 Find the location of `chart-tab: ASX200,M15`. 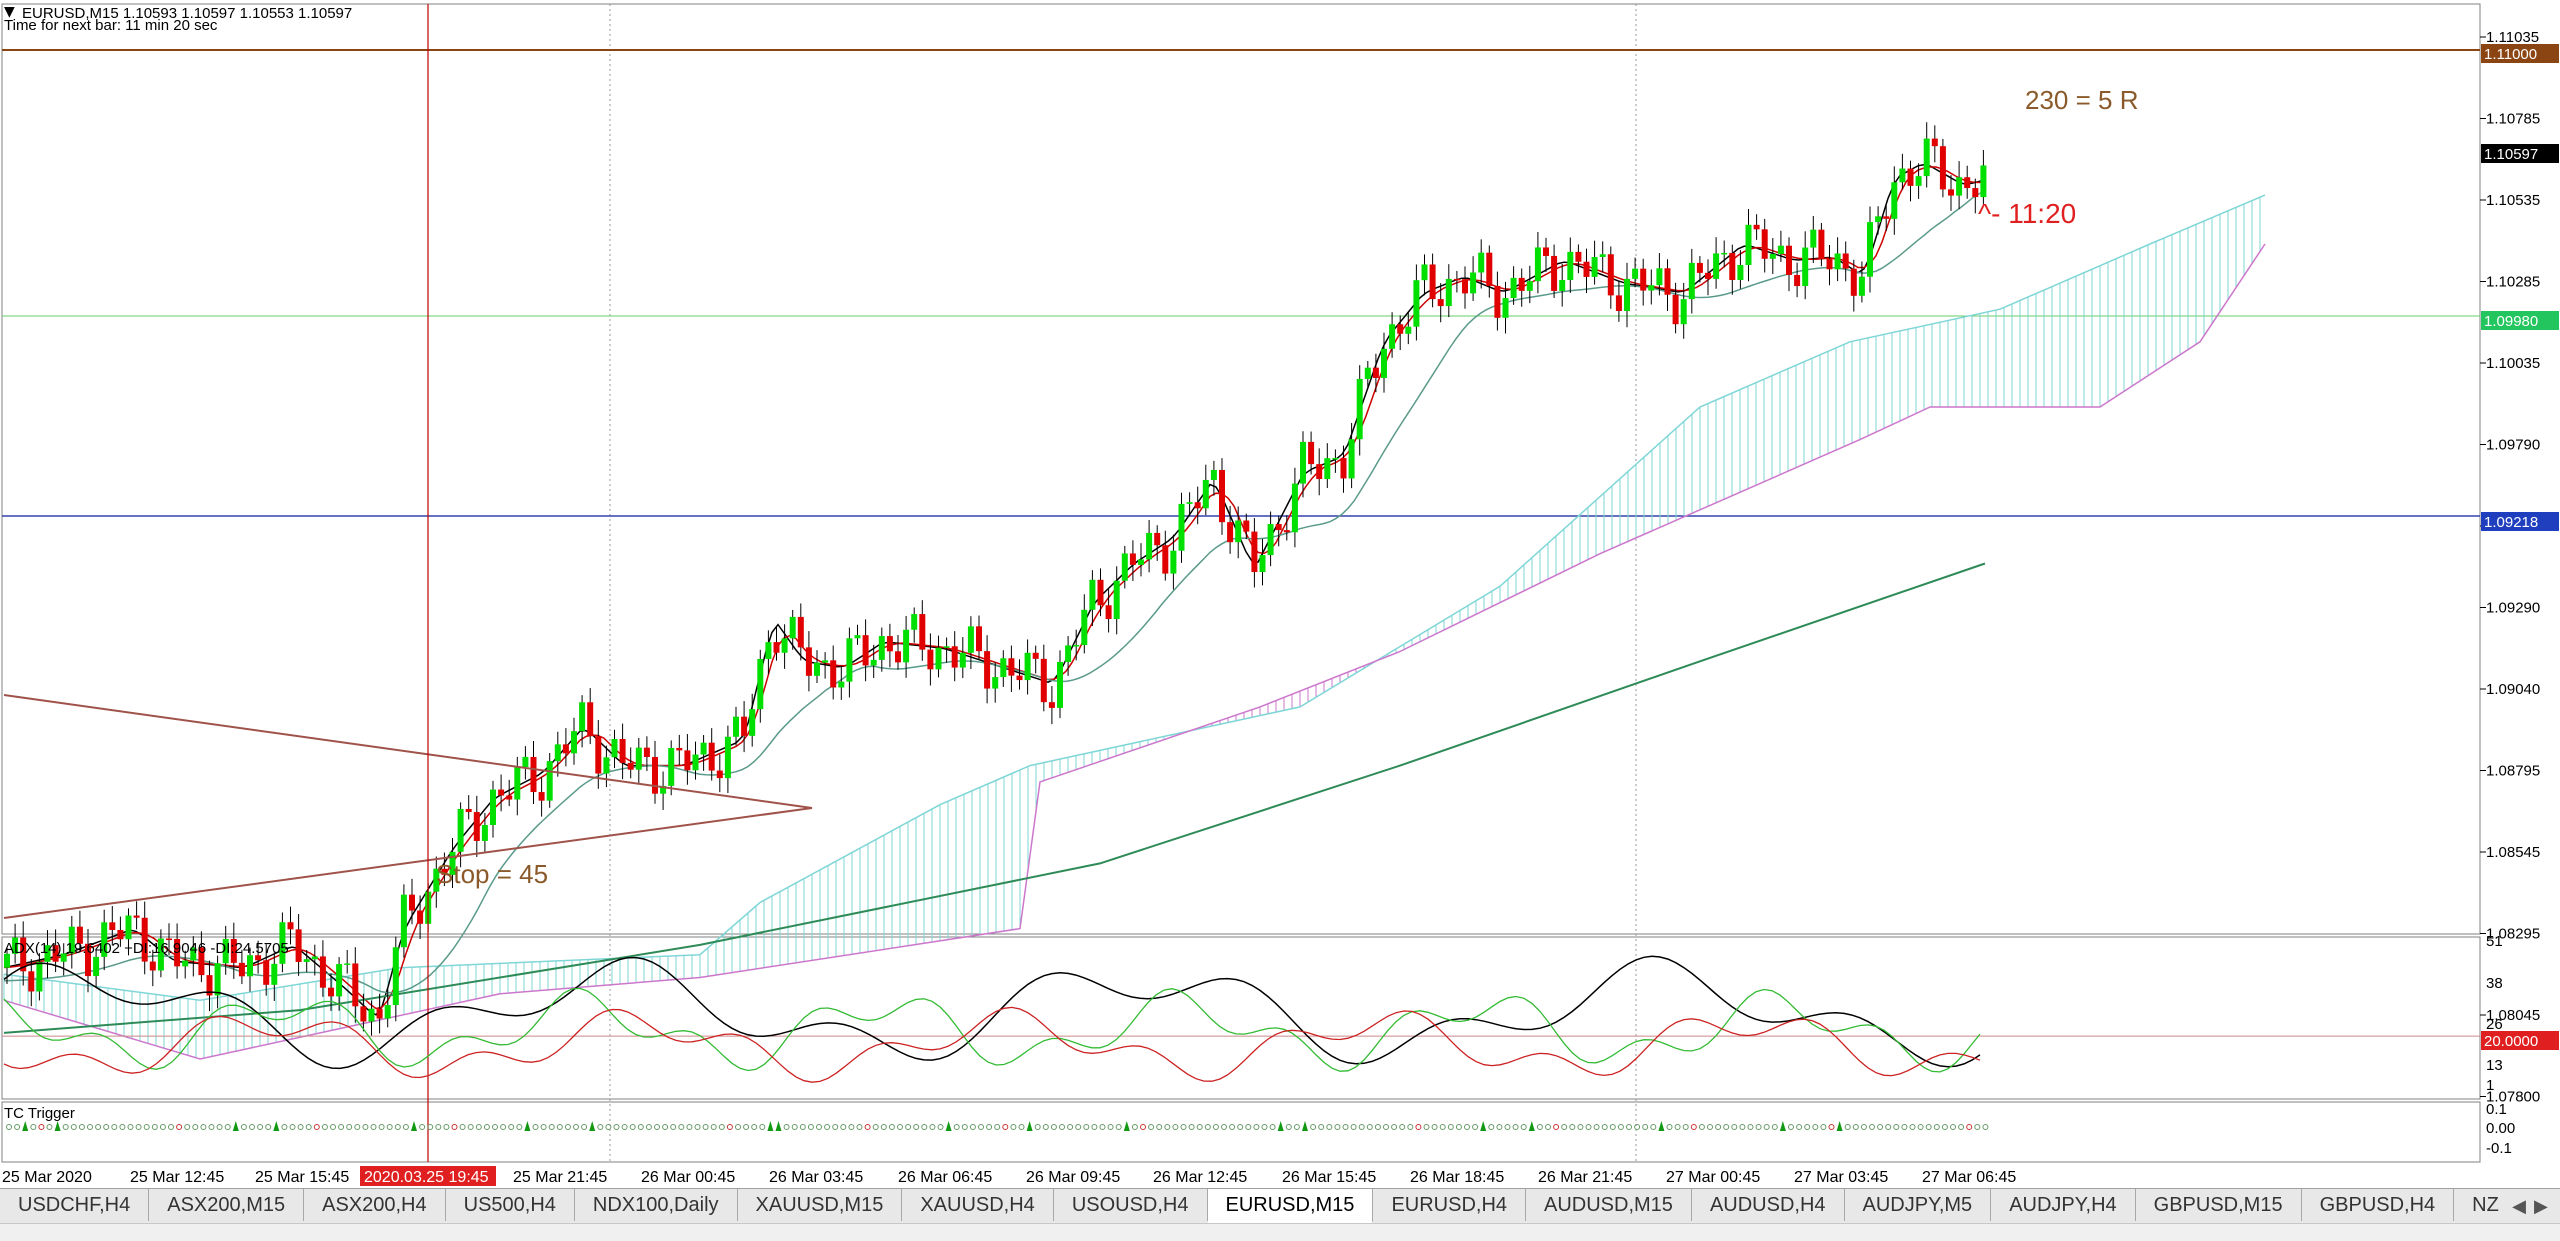

chart-tab: ASX200,M15 is located at coordinates (227, 1205).